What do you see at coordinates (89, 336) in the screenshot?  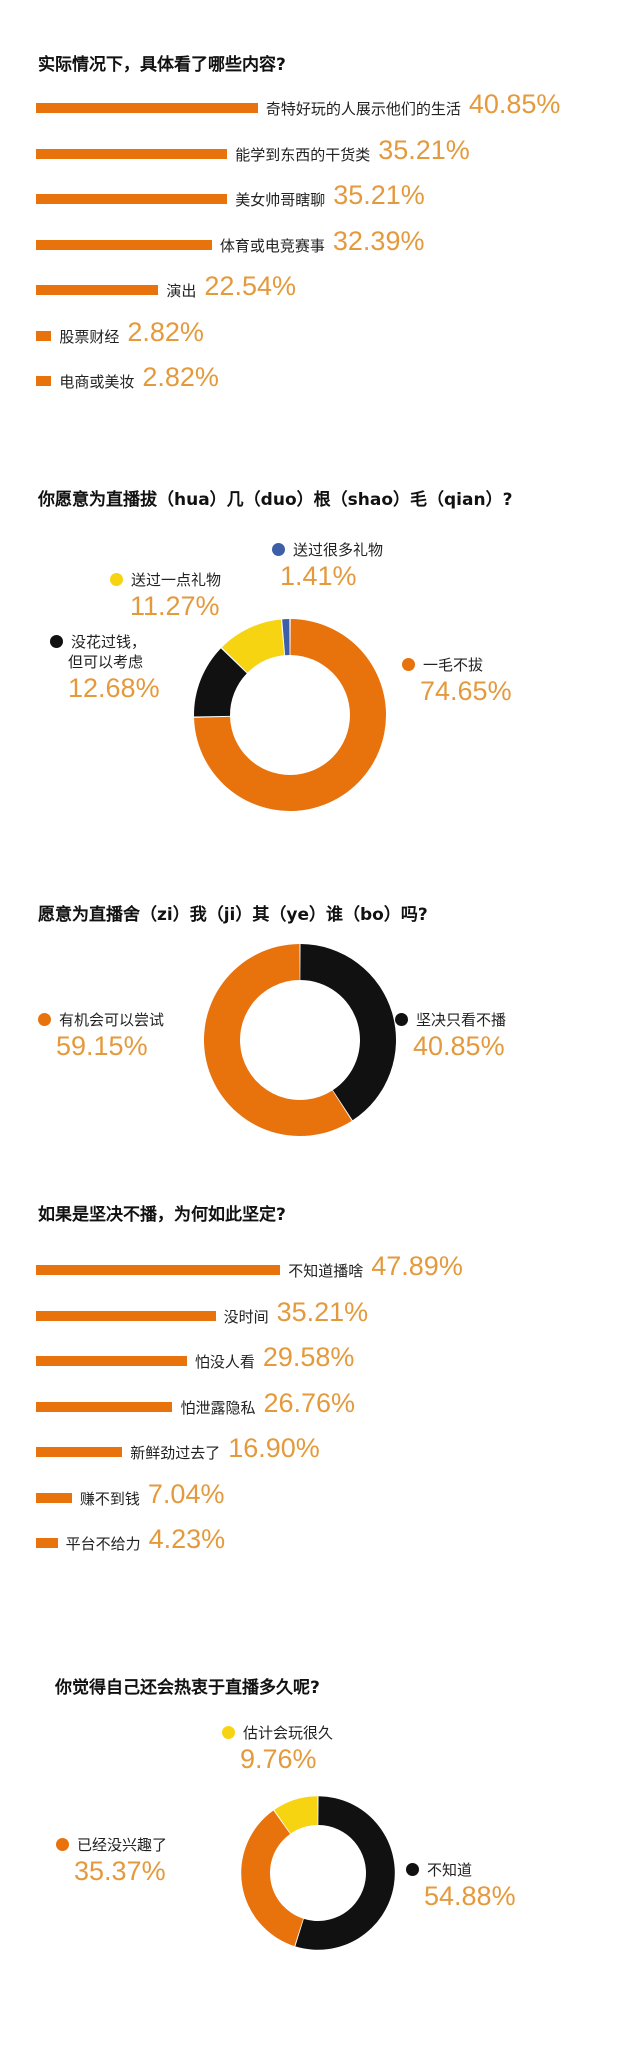 I see `bar-label: 股票财经` at bounding box center [89, 336].